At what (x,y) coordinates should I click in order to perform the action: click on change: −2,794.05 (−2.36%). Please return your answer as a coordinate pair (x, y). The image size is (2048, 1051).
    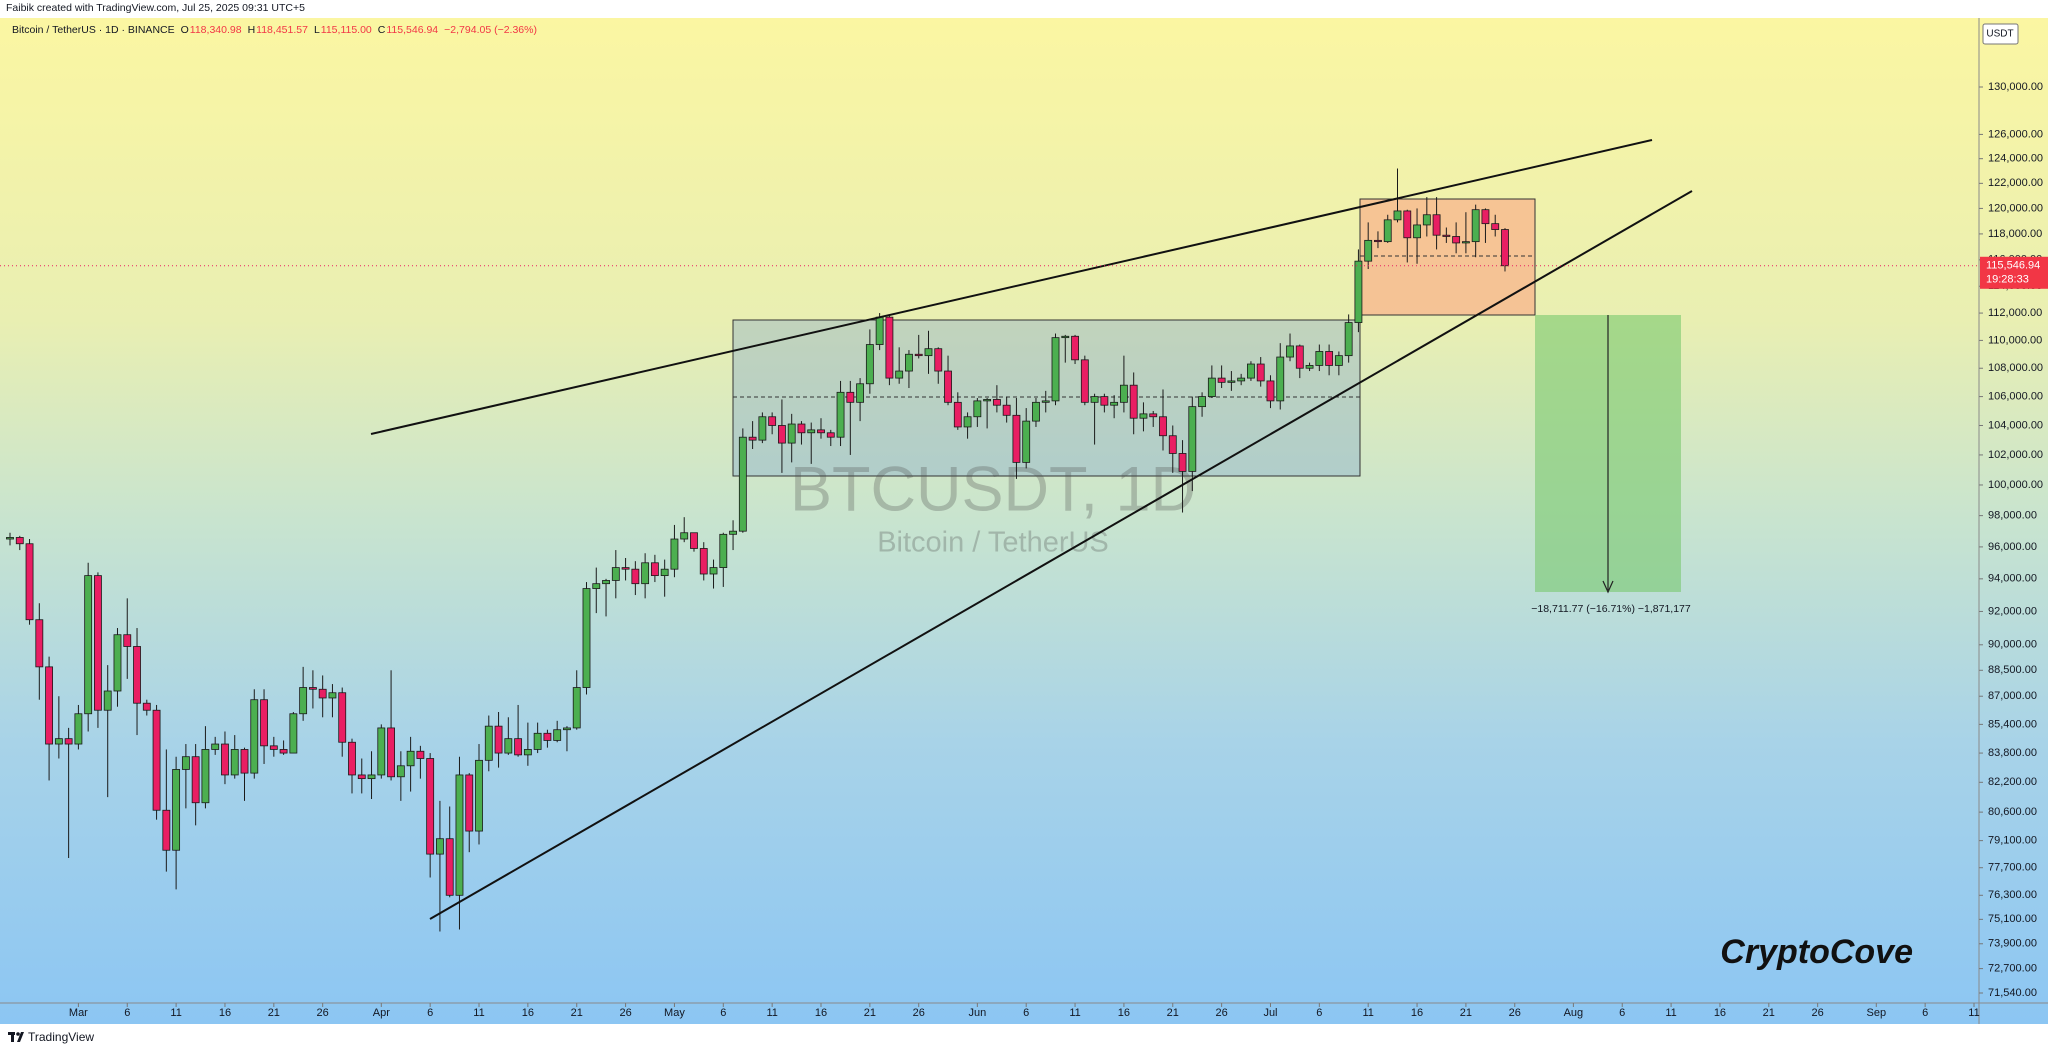
    Looking at the image, I should click on (490, 30).